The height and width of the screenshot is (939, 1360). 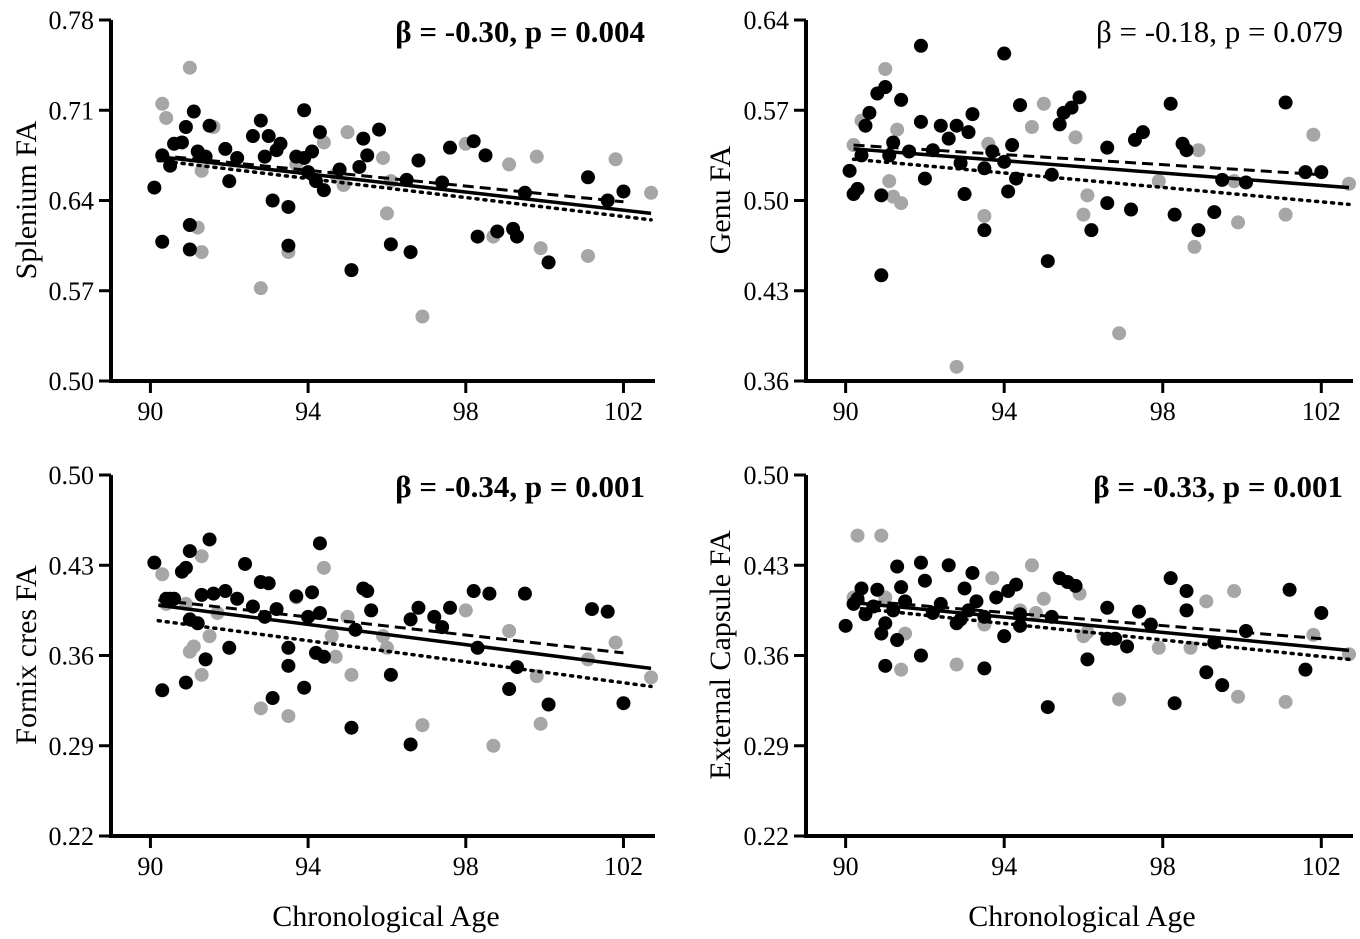 I want to click on y-tick-label: 0.36, so click(x=767, y=381).